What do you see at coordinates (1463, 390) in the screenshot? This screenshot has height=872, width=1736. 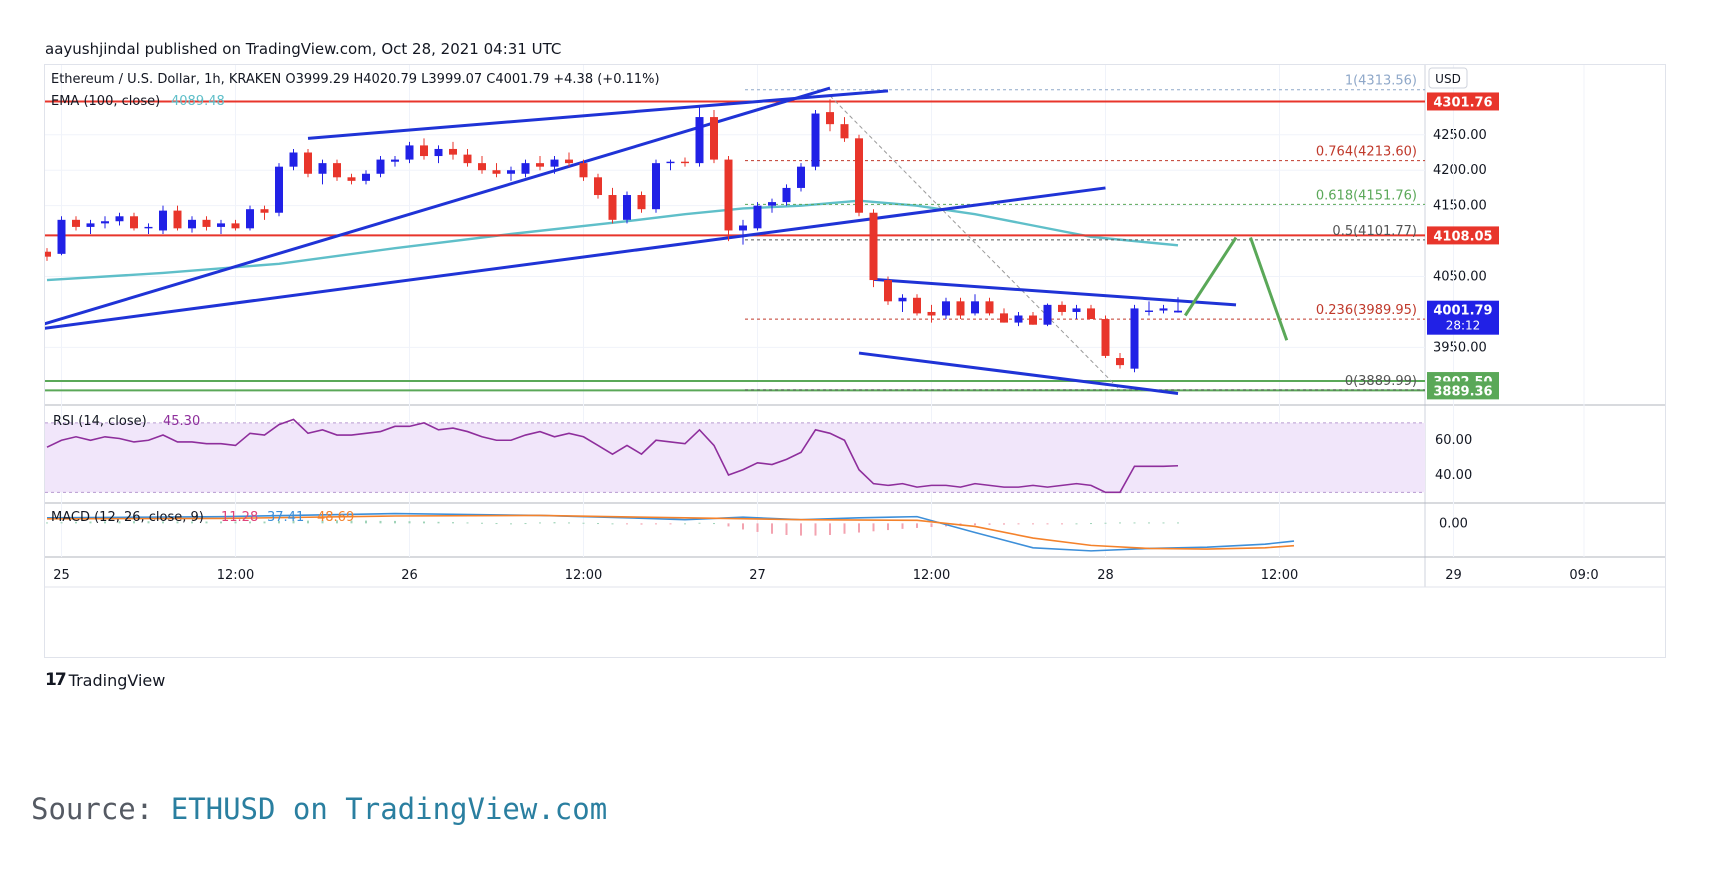 I see `badge-support-3889-bg` at bounding box center [1463, 390].